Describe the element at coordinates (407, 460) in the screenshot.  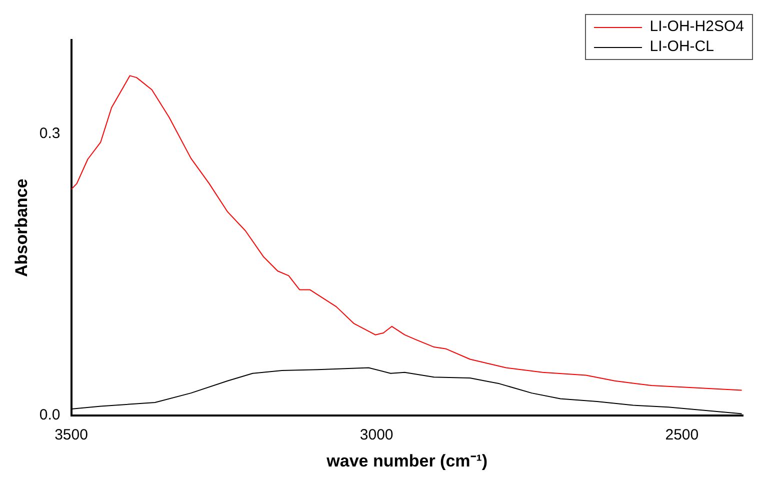
I see `x-axis-title: wave number (cm⁻¹)` at that location.